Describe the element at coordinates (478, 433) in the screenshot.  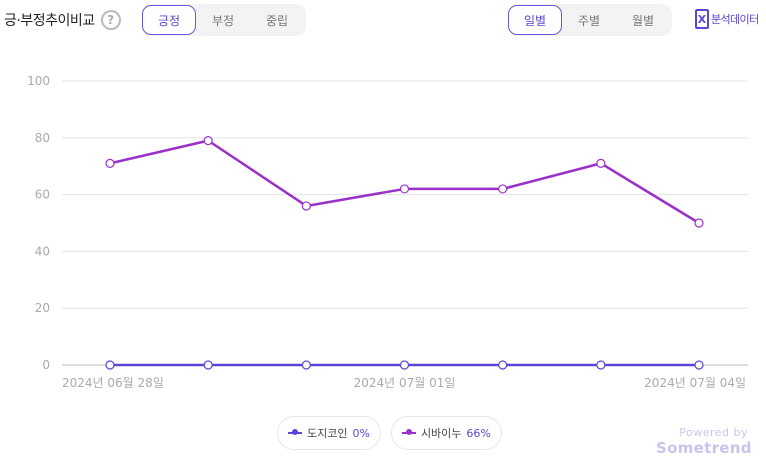
I see `legend-percent: 66%` at that location.